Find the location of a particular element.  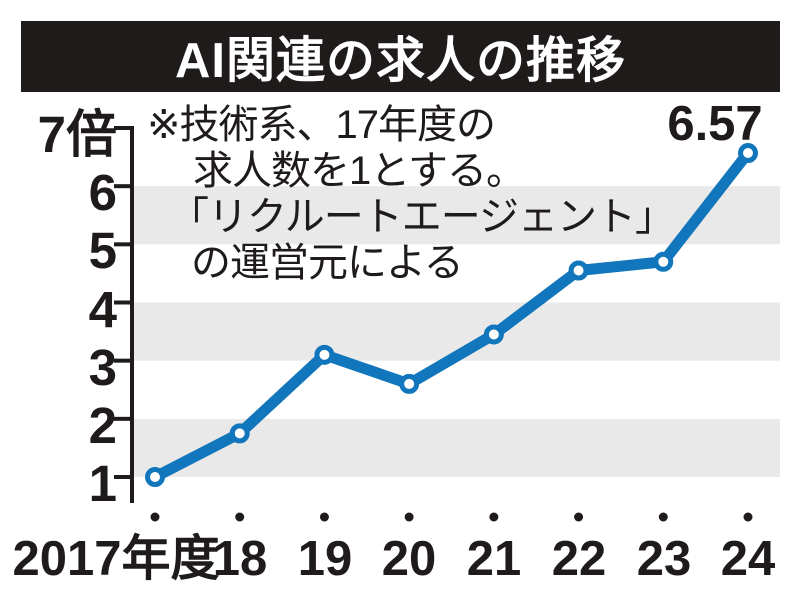

x-axis-label-22: 22 is located at coordinates (579, 559).